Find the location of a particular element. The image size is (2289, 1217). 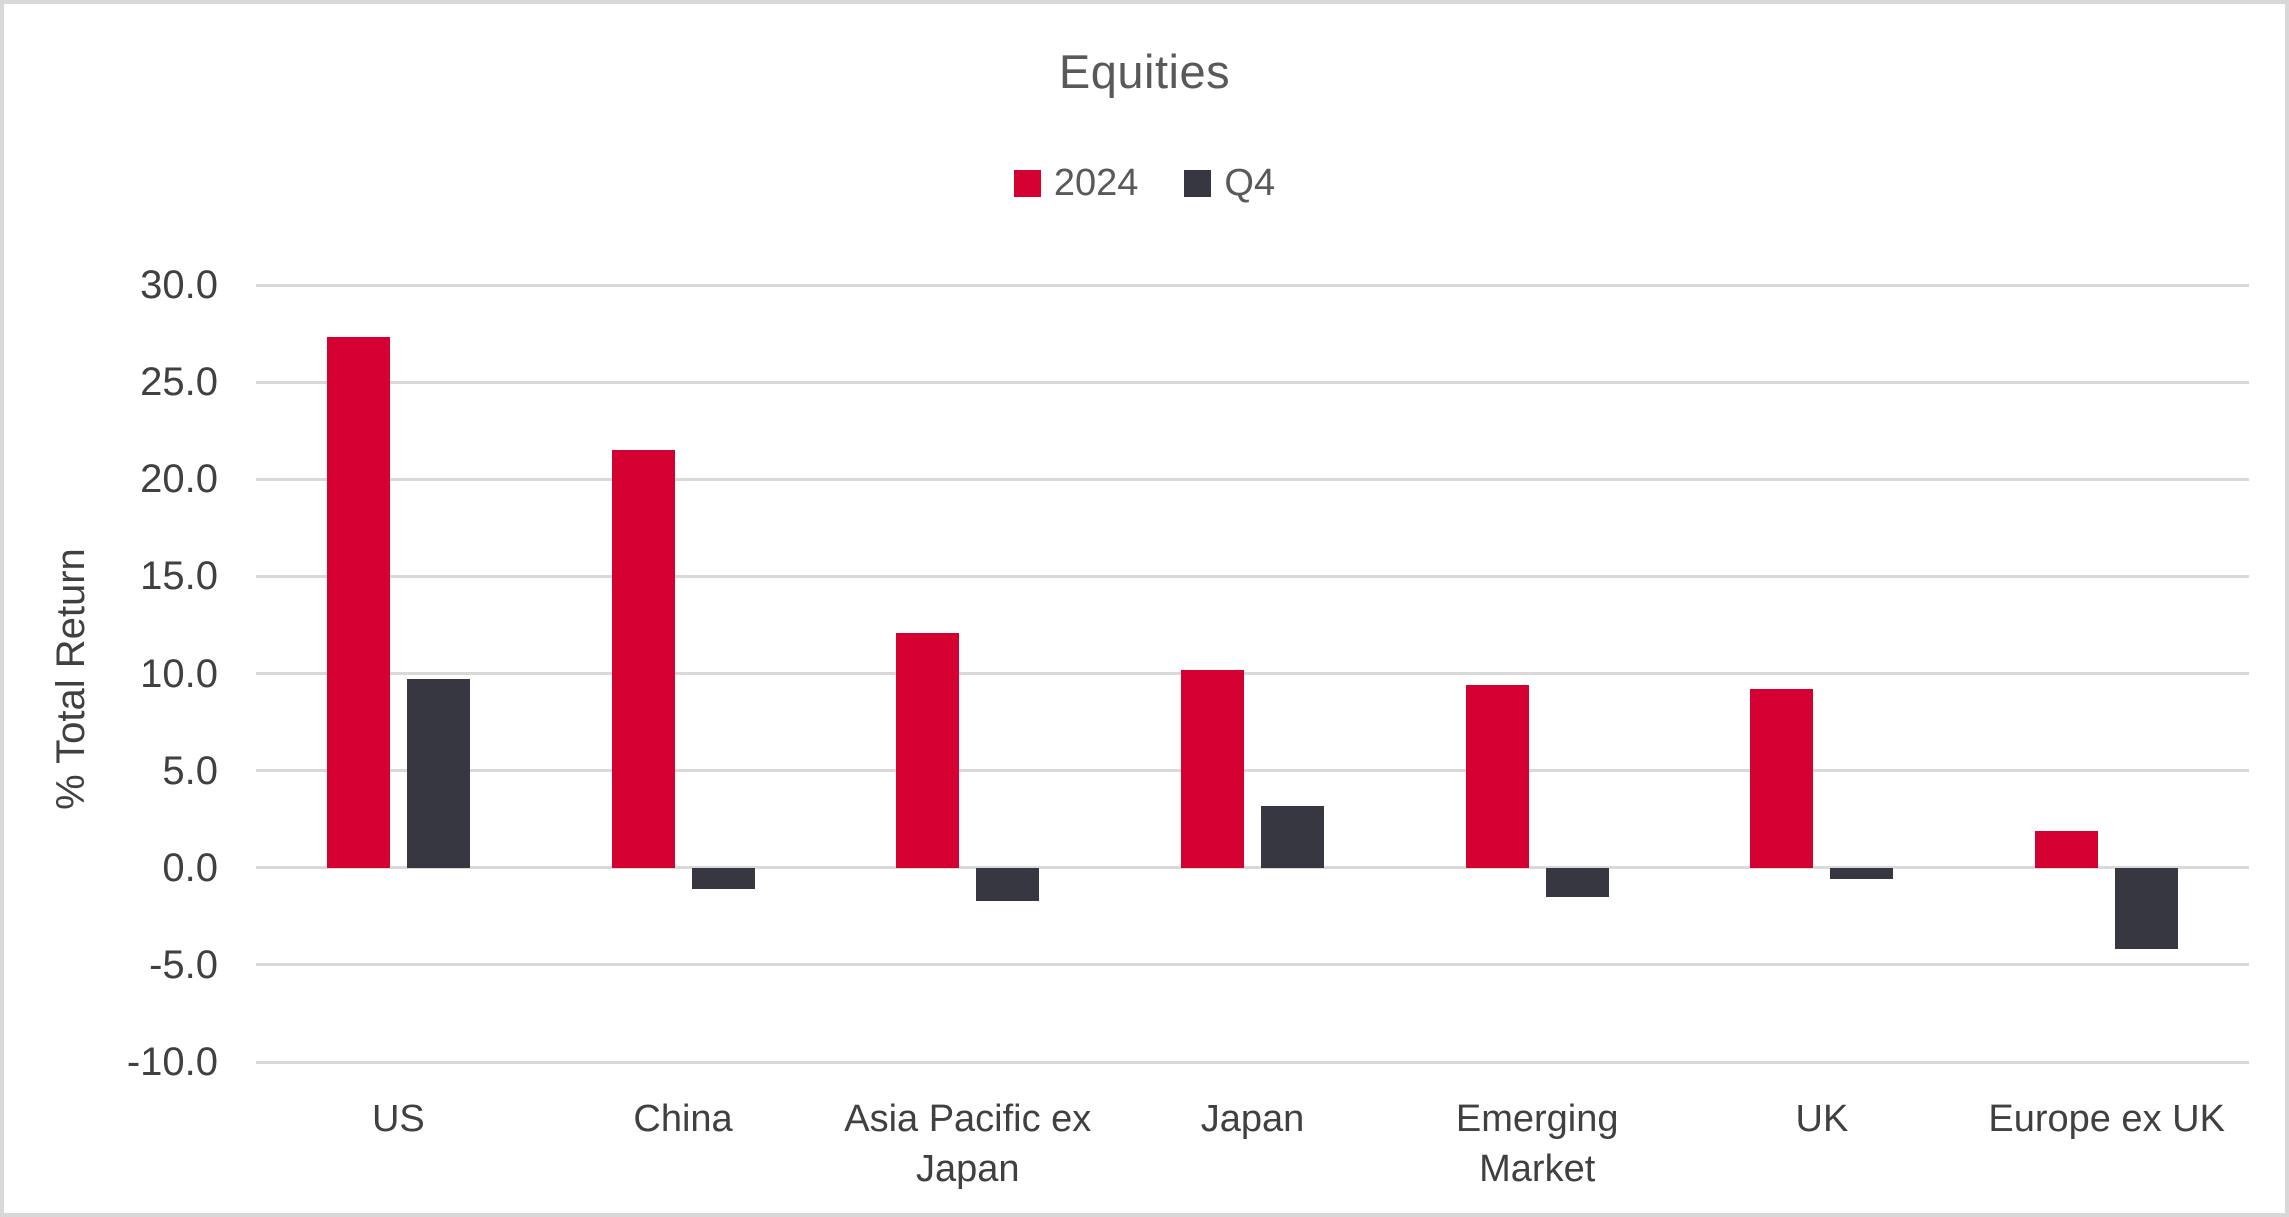

gridline-5.0 is located at coordinates (1252, 771).